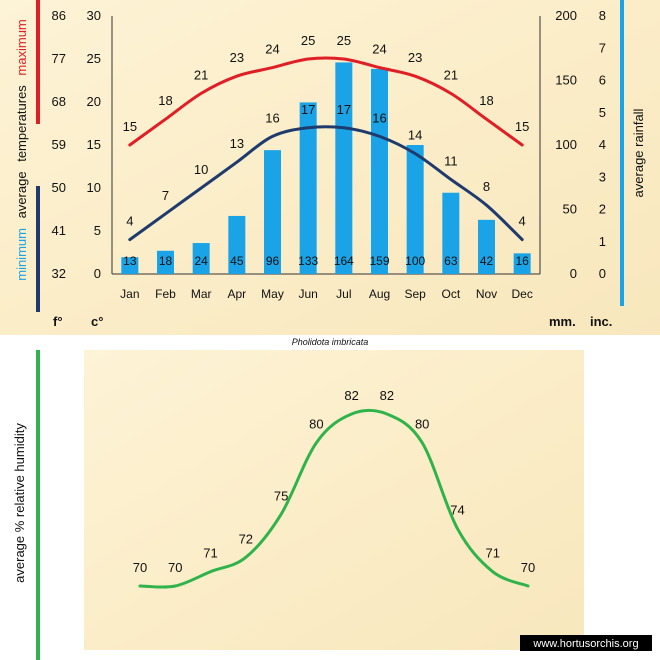 The image size is (660, 660). I want to click on minimum-value-label: 11, so click(451, 160).